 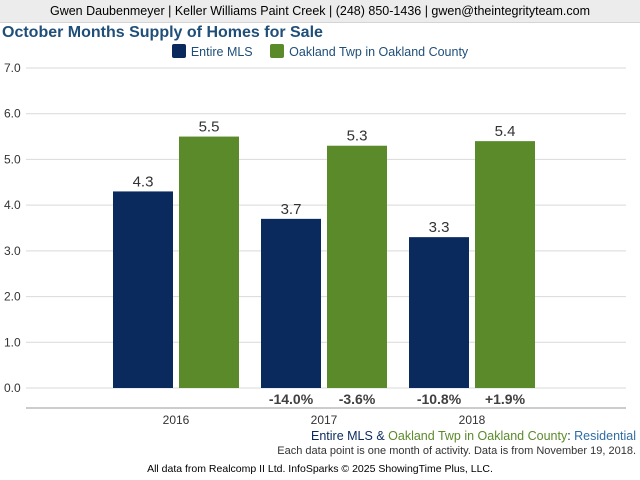 I want to click on legend-swatch-oakland-twp, so click(x=277, y=51).